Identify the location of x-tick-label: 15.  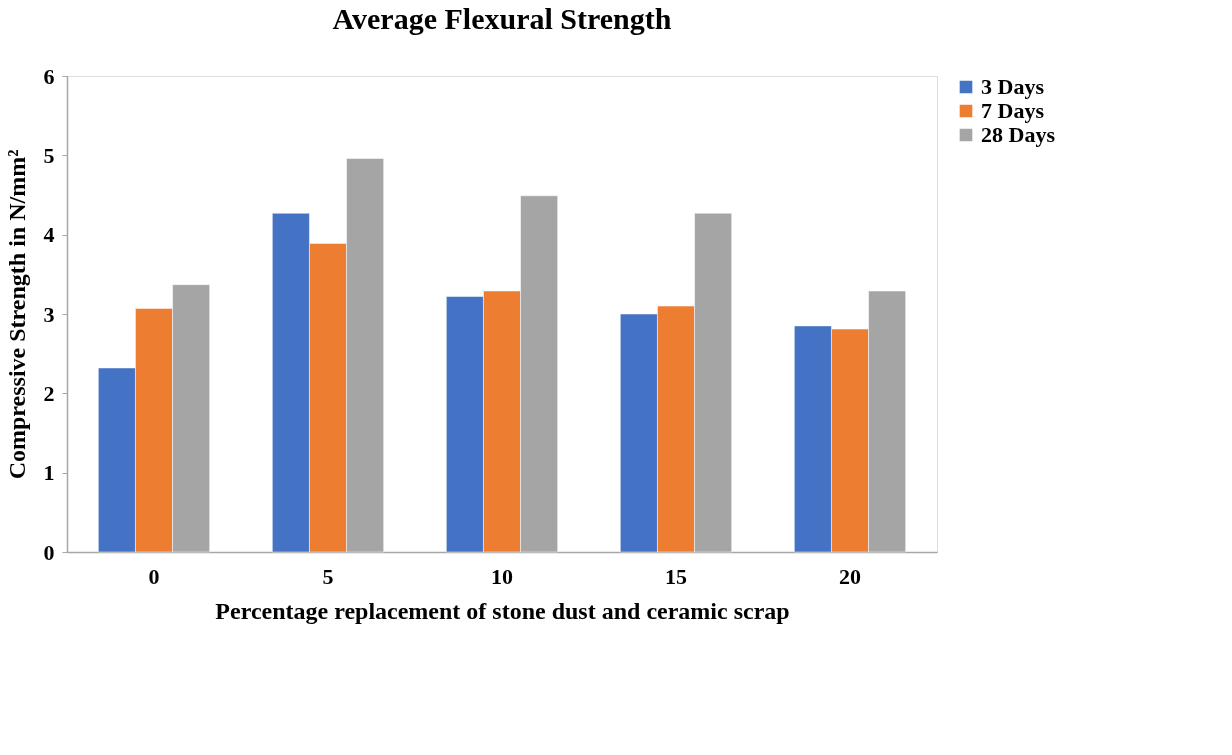
(676, 576).